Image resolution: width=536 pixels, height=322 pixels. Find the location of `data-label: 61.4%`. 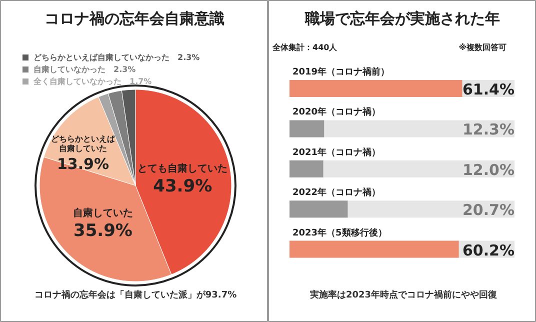

data-label: 61.4% is located at coordinates (488, 89).